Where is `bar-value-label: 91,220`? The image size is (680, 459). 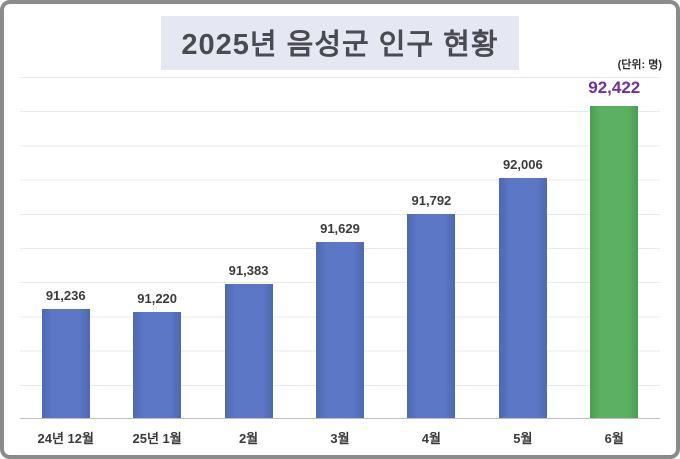
bar-value-label: 91,220 is located at coordinates (157, 298).